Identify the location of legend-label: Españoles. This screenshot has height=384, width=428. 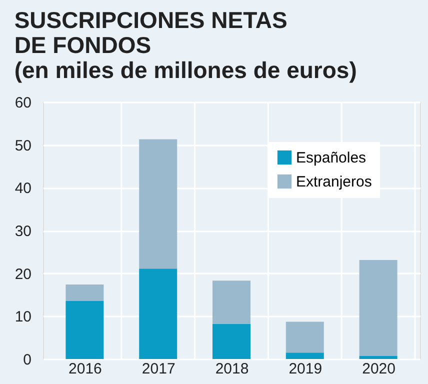
(331, 158).